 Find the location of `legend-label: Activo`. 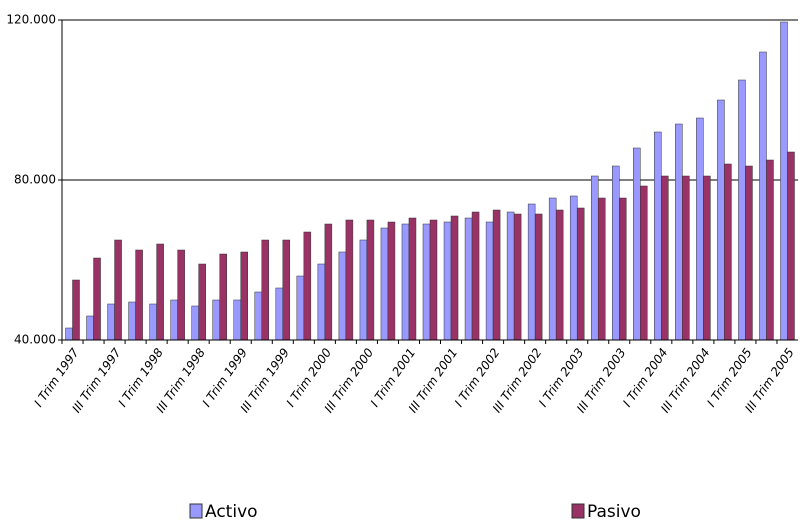

legend-label: Activo is located at coordinates (231, 512).